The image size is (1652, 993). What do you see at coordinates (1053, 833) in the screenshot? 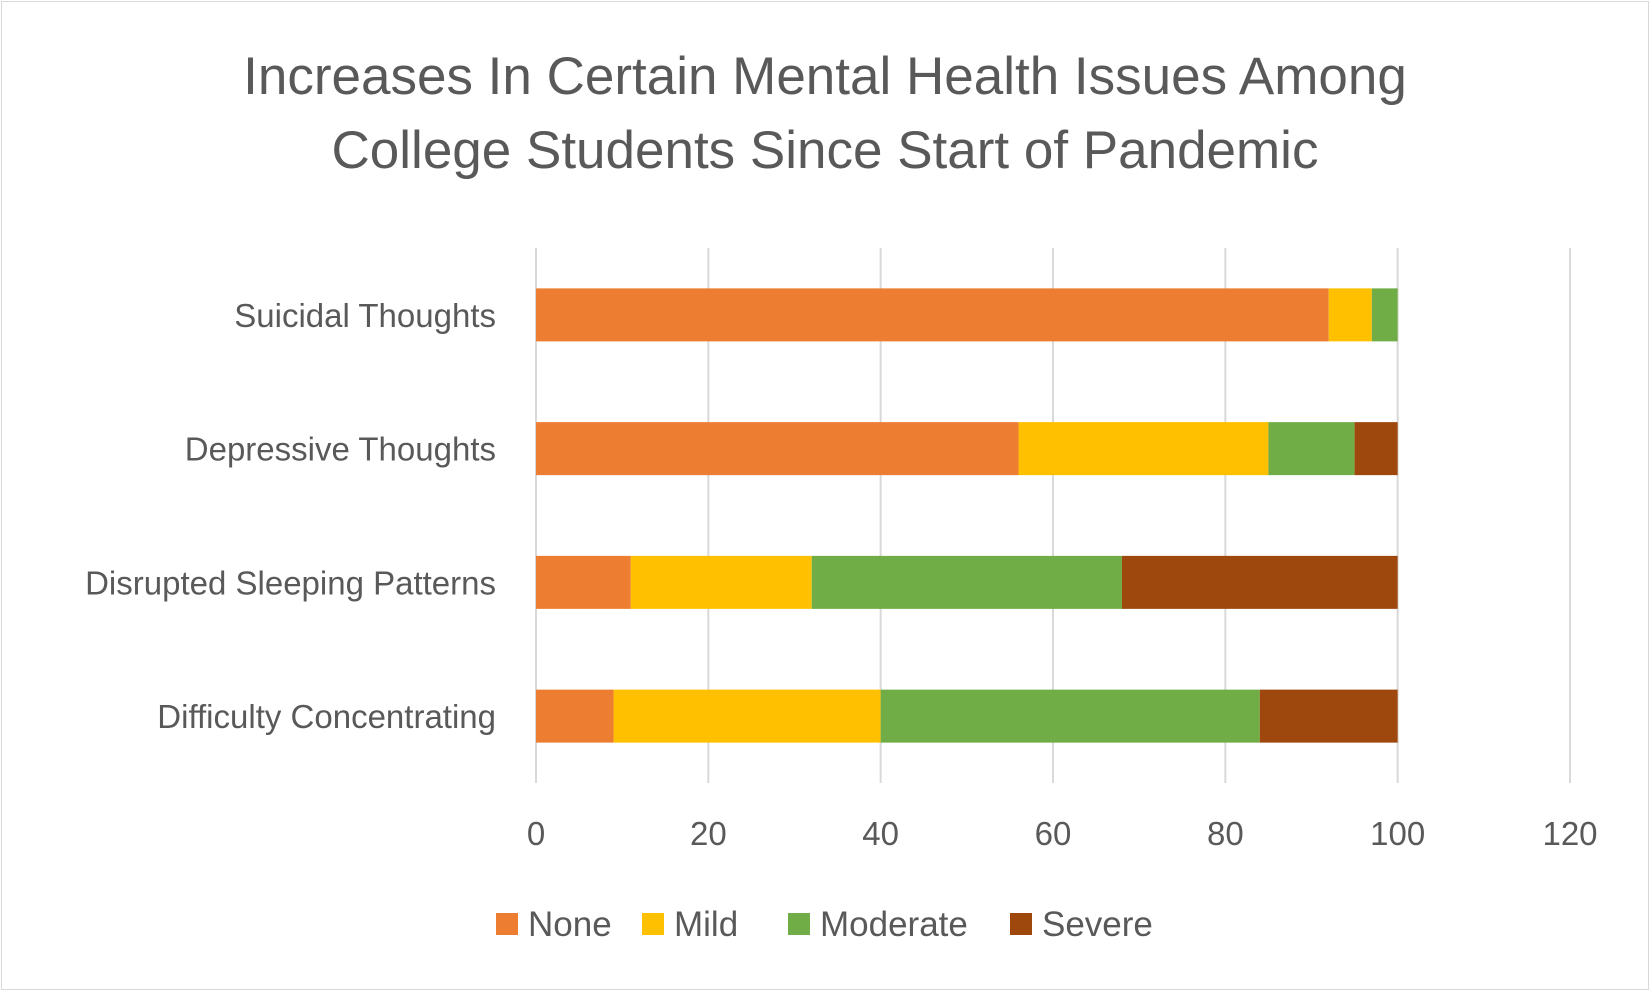
I see `x-tick-label: 60` at bounding box center [1053, 833].